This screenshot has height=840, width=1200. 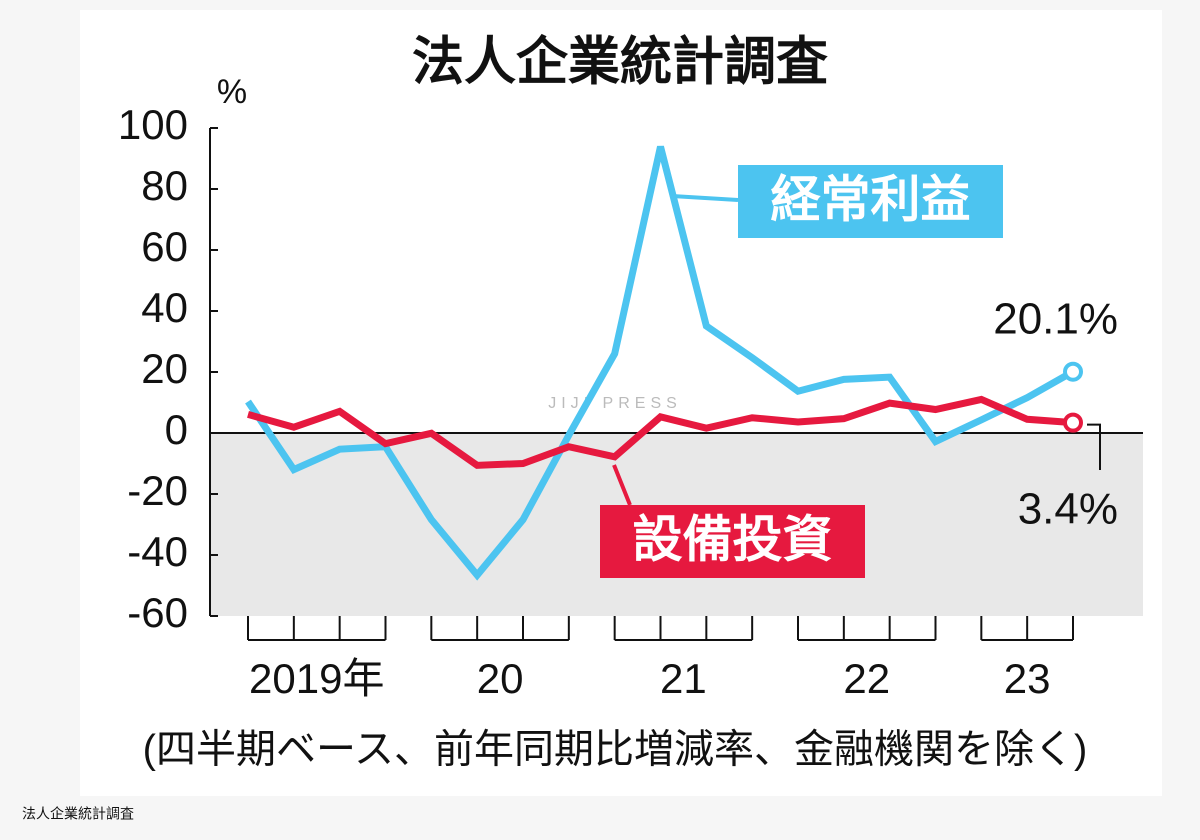 I want to click on watermark: JIJI PRESS, so click(x=615, y=403).